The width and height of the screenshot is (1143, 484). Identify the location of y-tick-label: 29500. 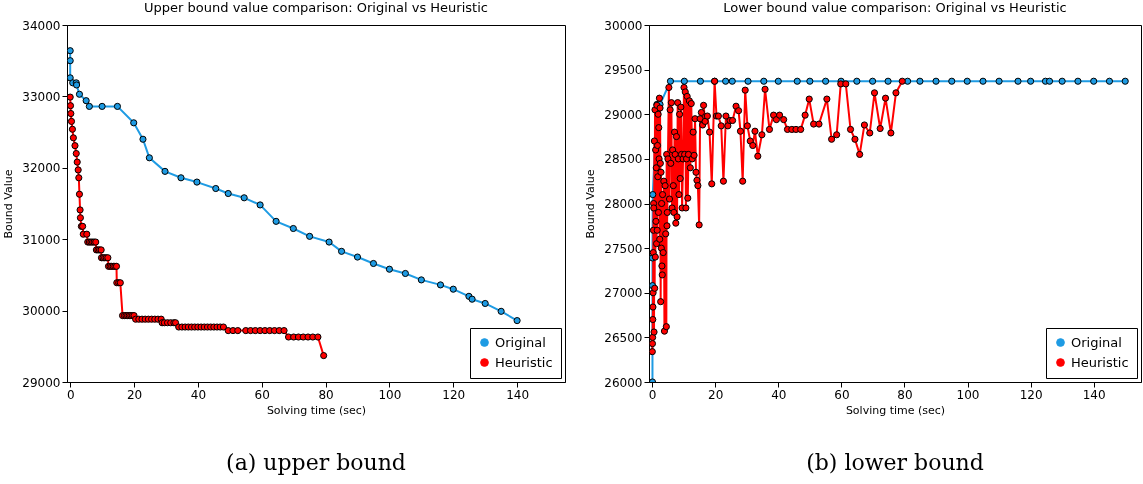
(623, 70).